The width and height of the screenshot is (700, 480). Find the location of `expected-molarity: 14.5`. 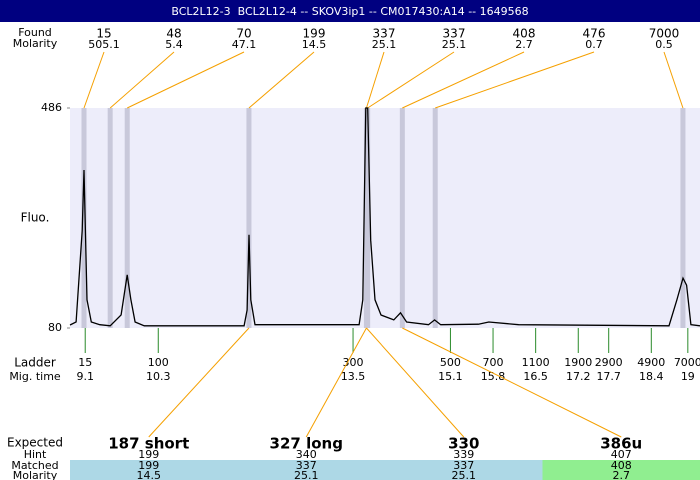

expected-molarity: 14.5 is located at coordinates (149, 474).